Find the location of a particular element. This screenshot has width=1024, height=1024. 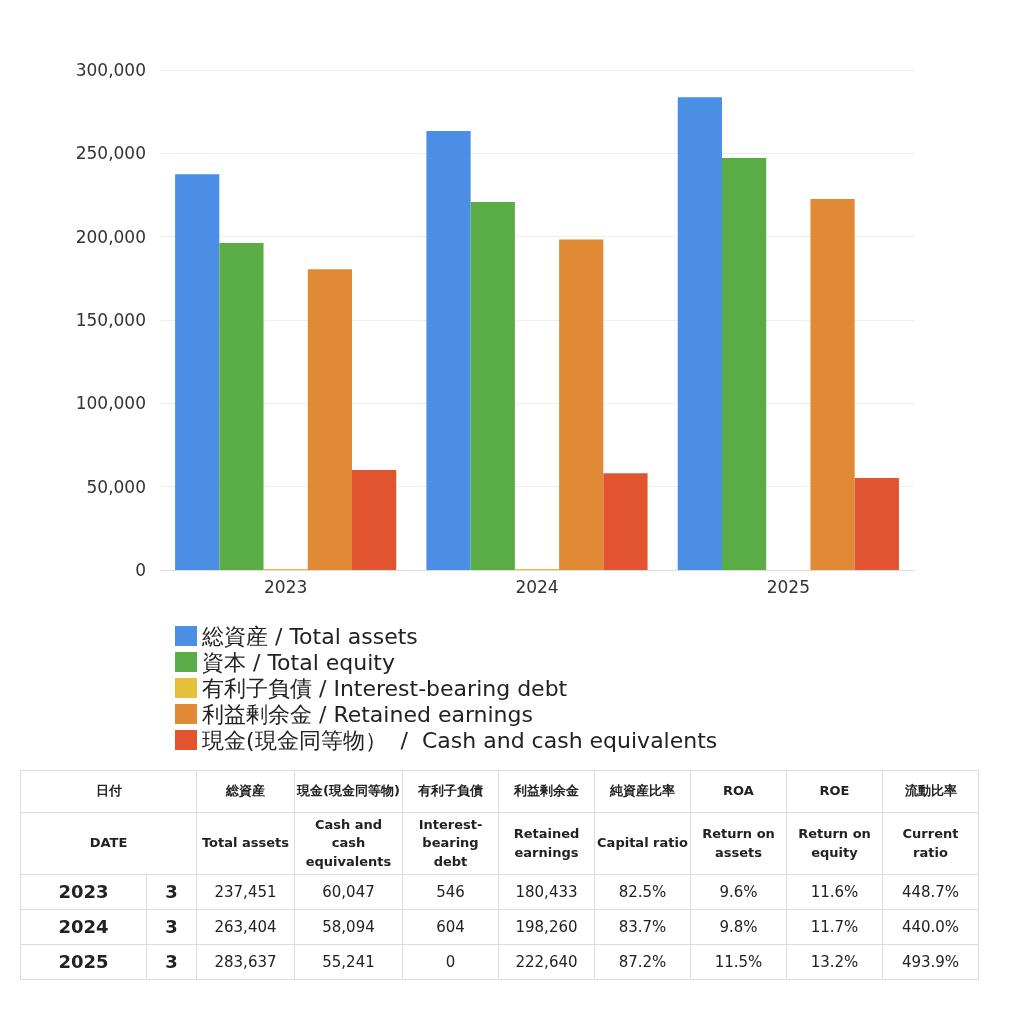

text: 2024 is located at coordinates (83, 927).